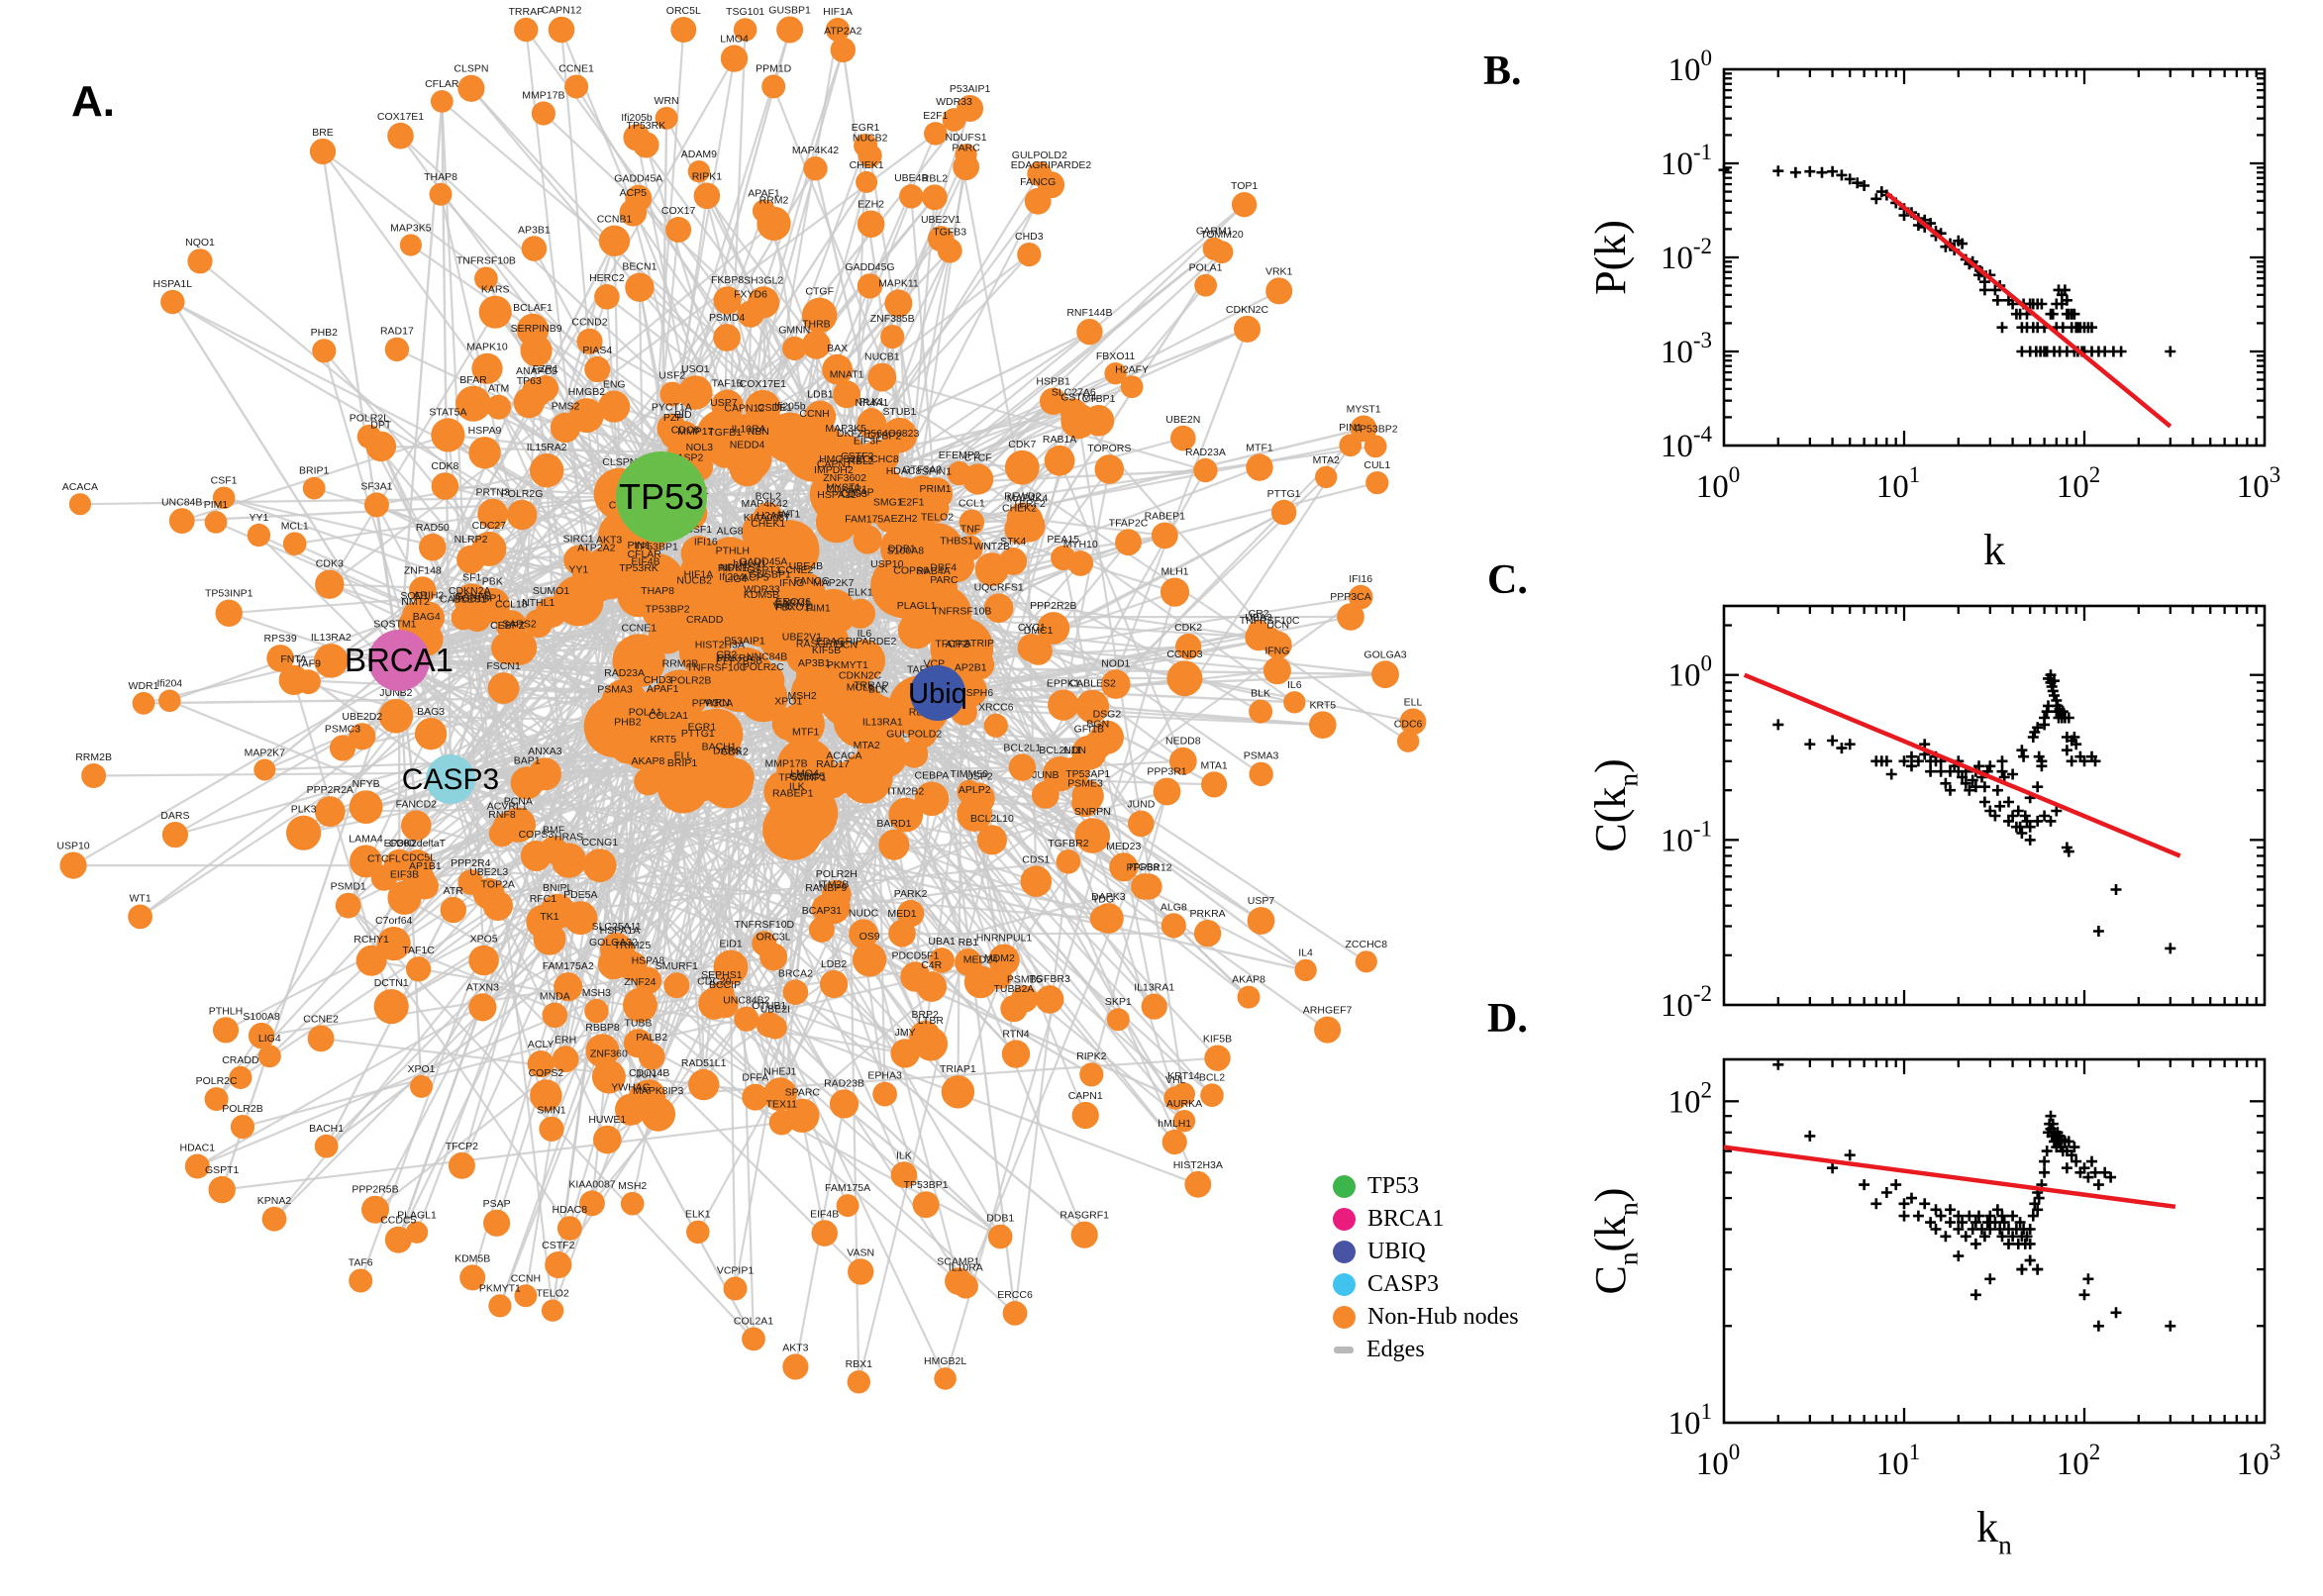  What do you see at coordinates (1690, 672) in the screenshot?
I see `tick-label: 10⁰` at bounding box center [1690, 672].